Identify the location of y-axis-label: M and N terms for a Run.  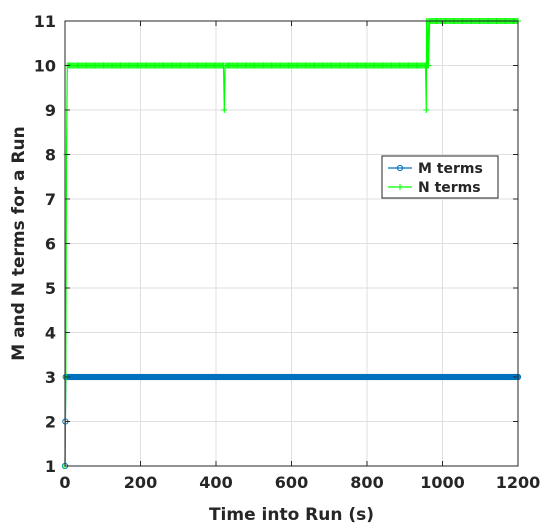
(19, 243).